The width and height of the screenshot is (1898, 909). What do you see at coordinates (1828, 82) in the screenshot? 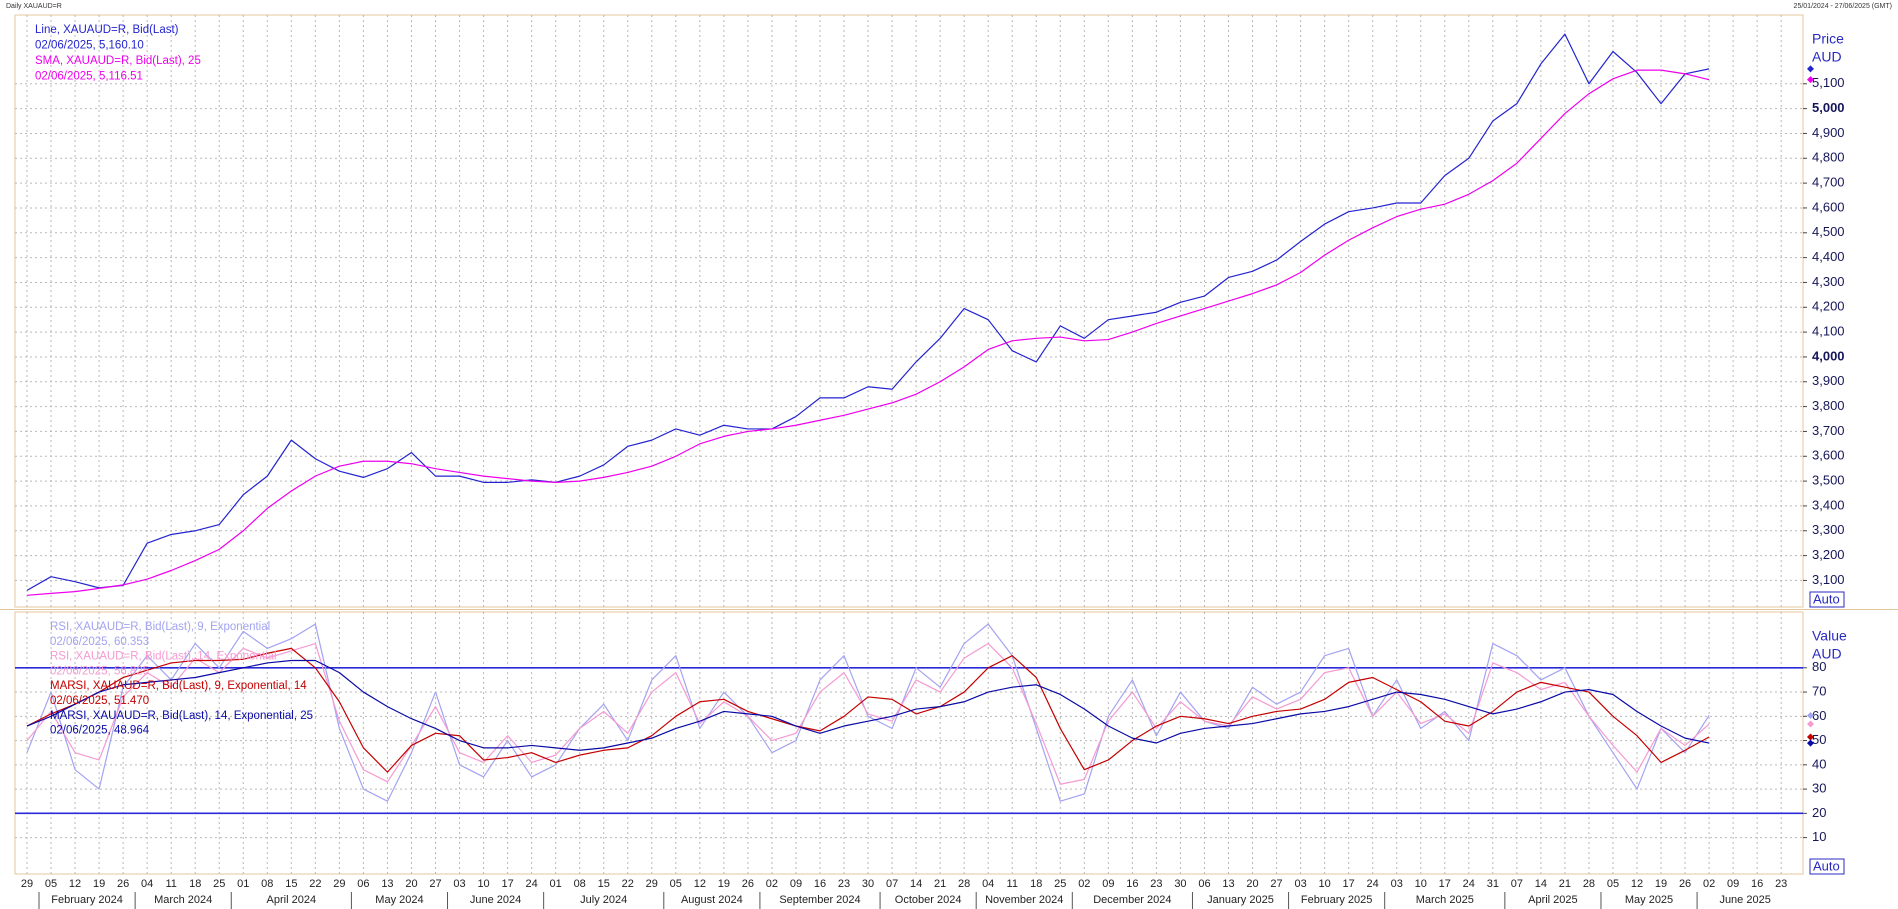
I see `y-tick-label: 5,100` at bounding box center [1828, 82].